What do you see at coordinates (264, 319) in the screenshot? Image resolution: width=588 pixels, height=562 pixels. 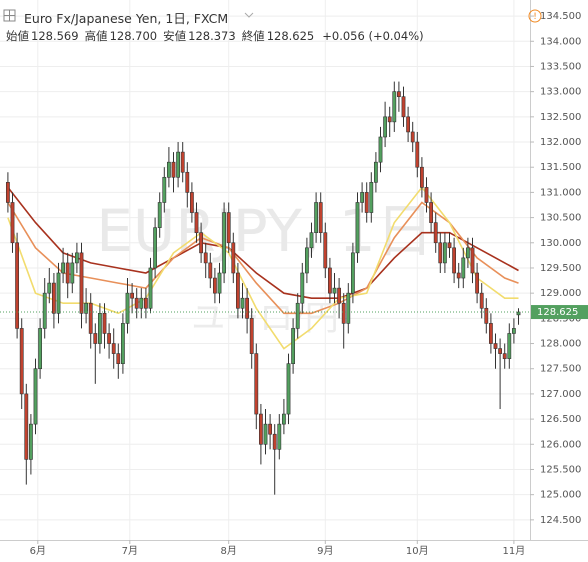 I see `watermark-sub: ユーロ/円` at bounding box center [264, 319].